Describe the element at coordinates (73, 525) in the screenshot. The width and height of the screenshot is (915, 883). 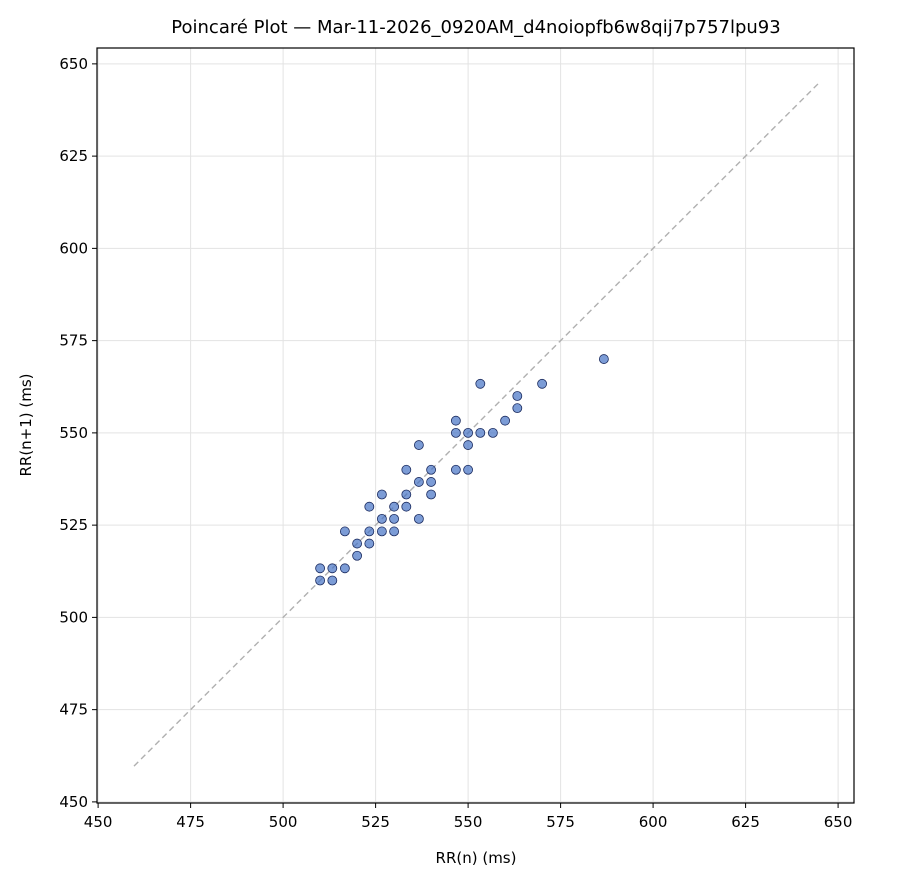
I see `y-tick-label: 525` at that location.